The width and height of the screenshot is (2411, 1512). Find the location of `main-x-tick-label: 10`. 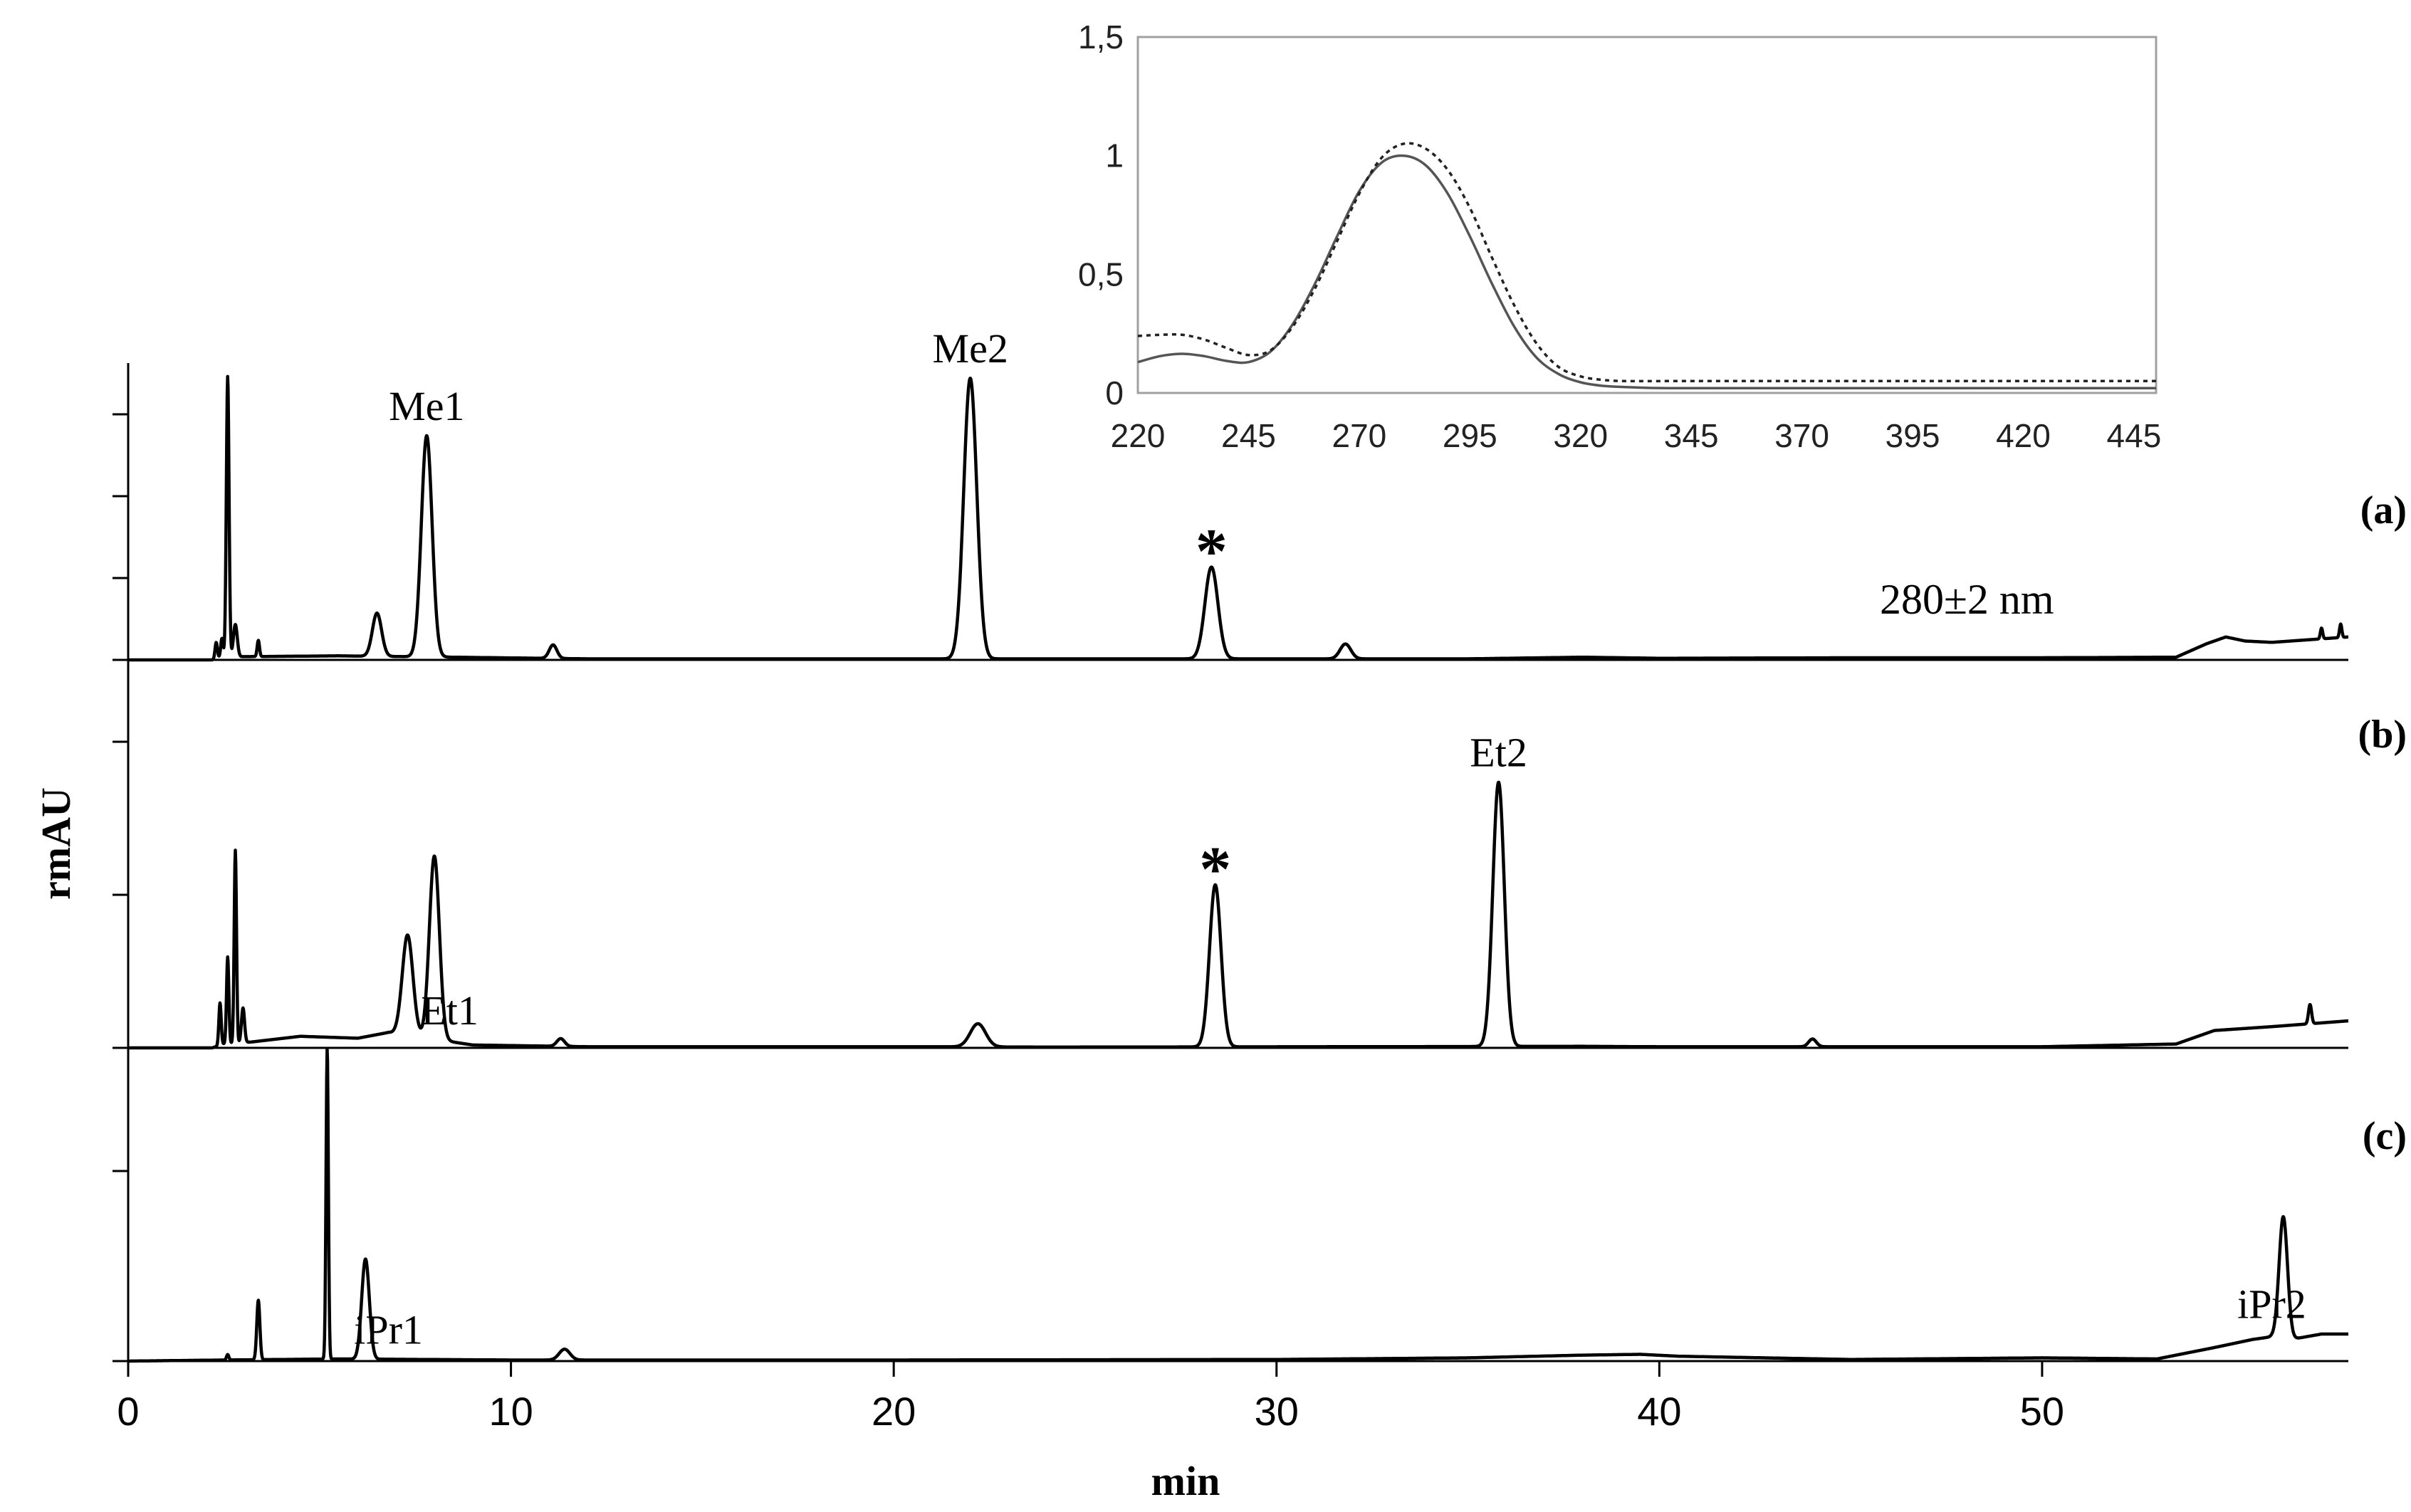

main-x-tick-label: 10 is located at coordinates (511, 1411).